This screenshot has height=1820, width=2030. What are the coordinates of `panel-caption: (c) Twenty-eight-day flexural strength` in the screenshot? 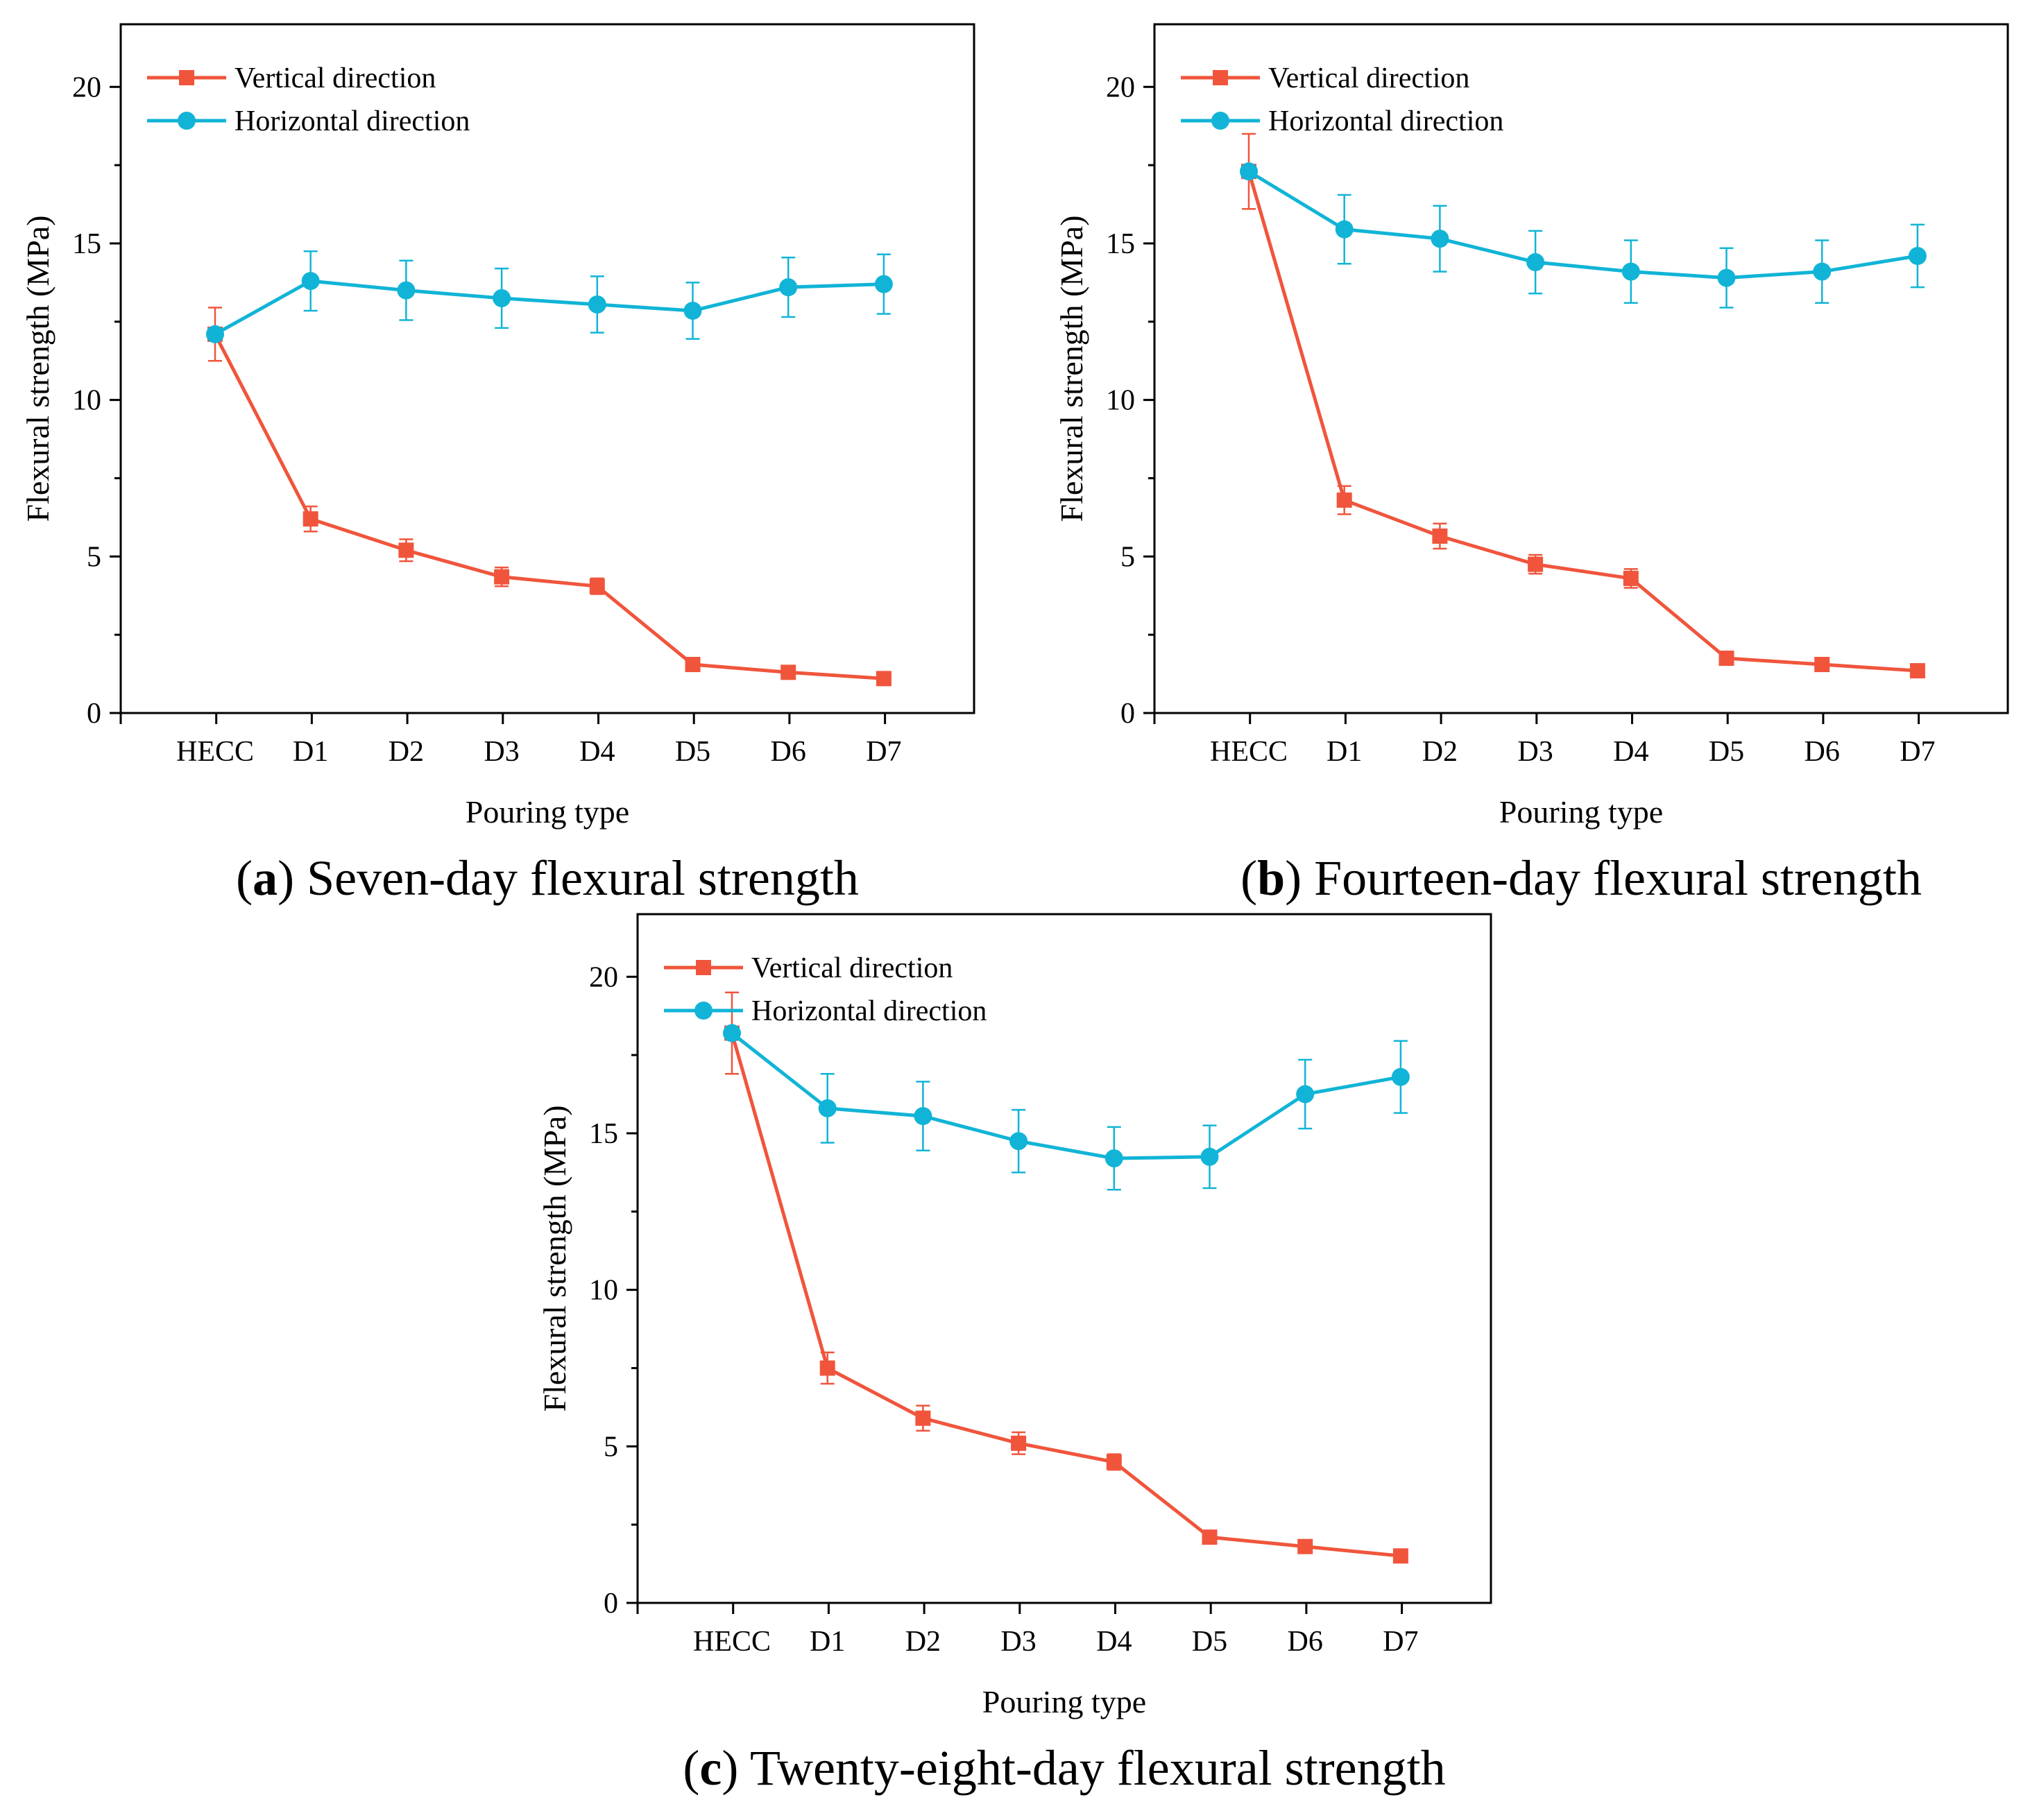 It's located at (1064, 1768).